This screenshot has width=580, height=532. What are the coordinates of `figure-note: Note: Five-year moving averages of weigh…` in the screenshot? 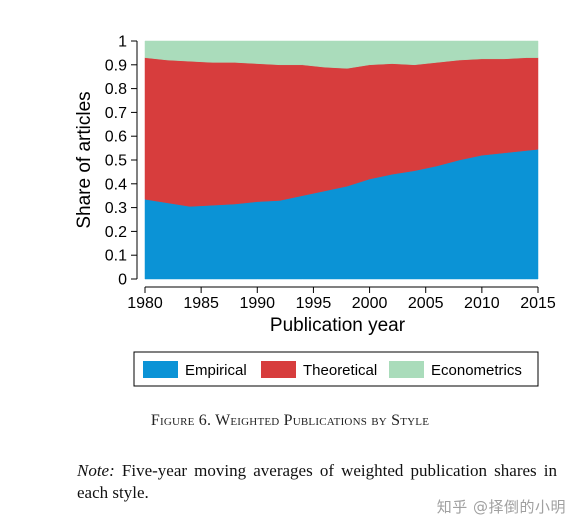 It's located at (317, 482).